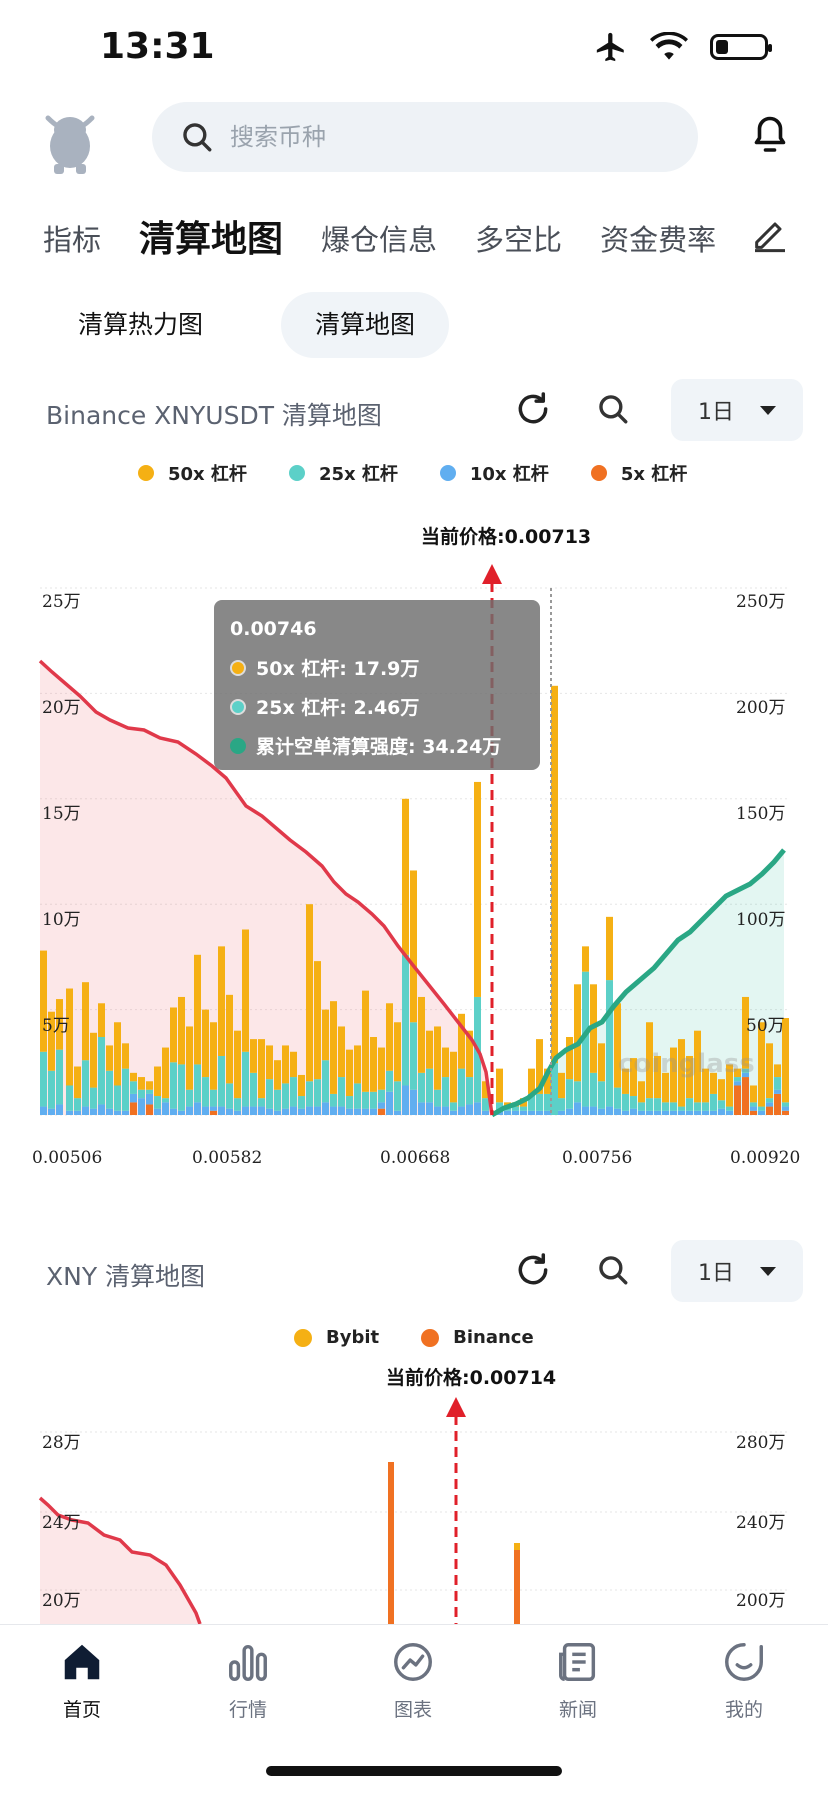 This screenshot has height=1793, width=828. I want to click on y-tick-left: 28万, so click(61, 1443).